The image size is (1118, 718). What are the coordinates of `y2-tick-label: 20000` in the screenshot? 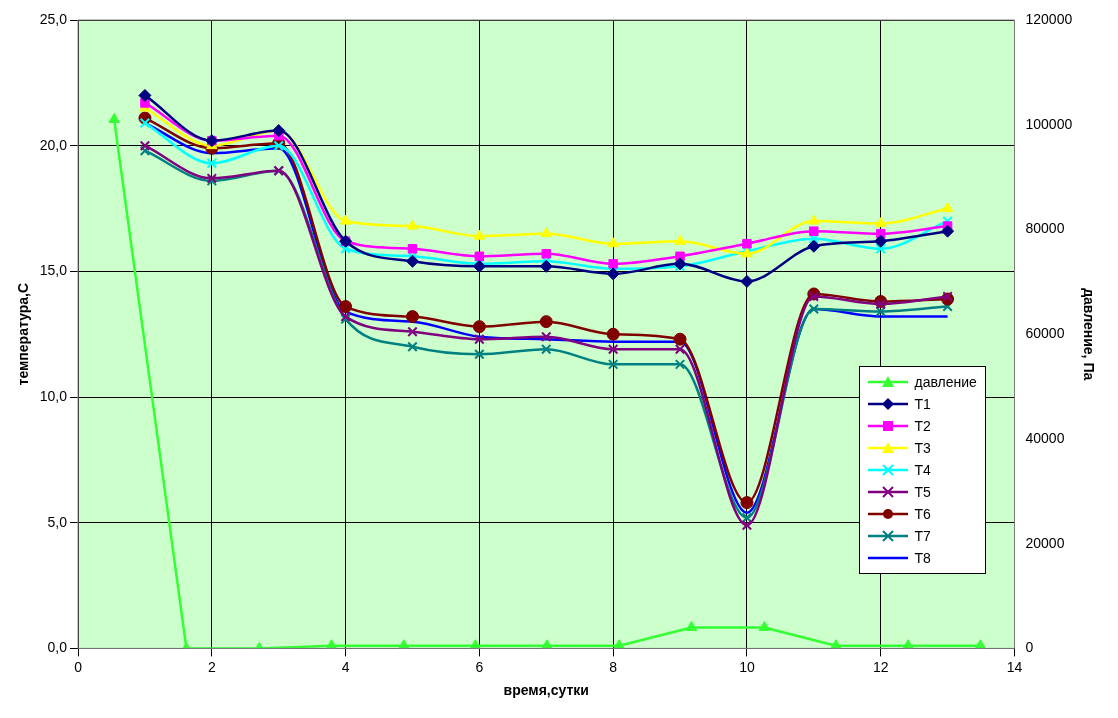 It's located at (1045, 542).